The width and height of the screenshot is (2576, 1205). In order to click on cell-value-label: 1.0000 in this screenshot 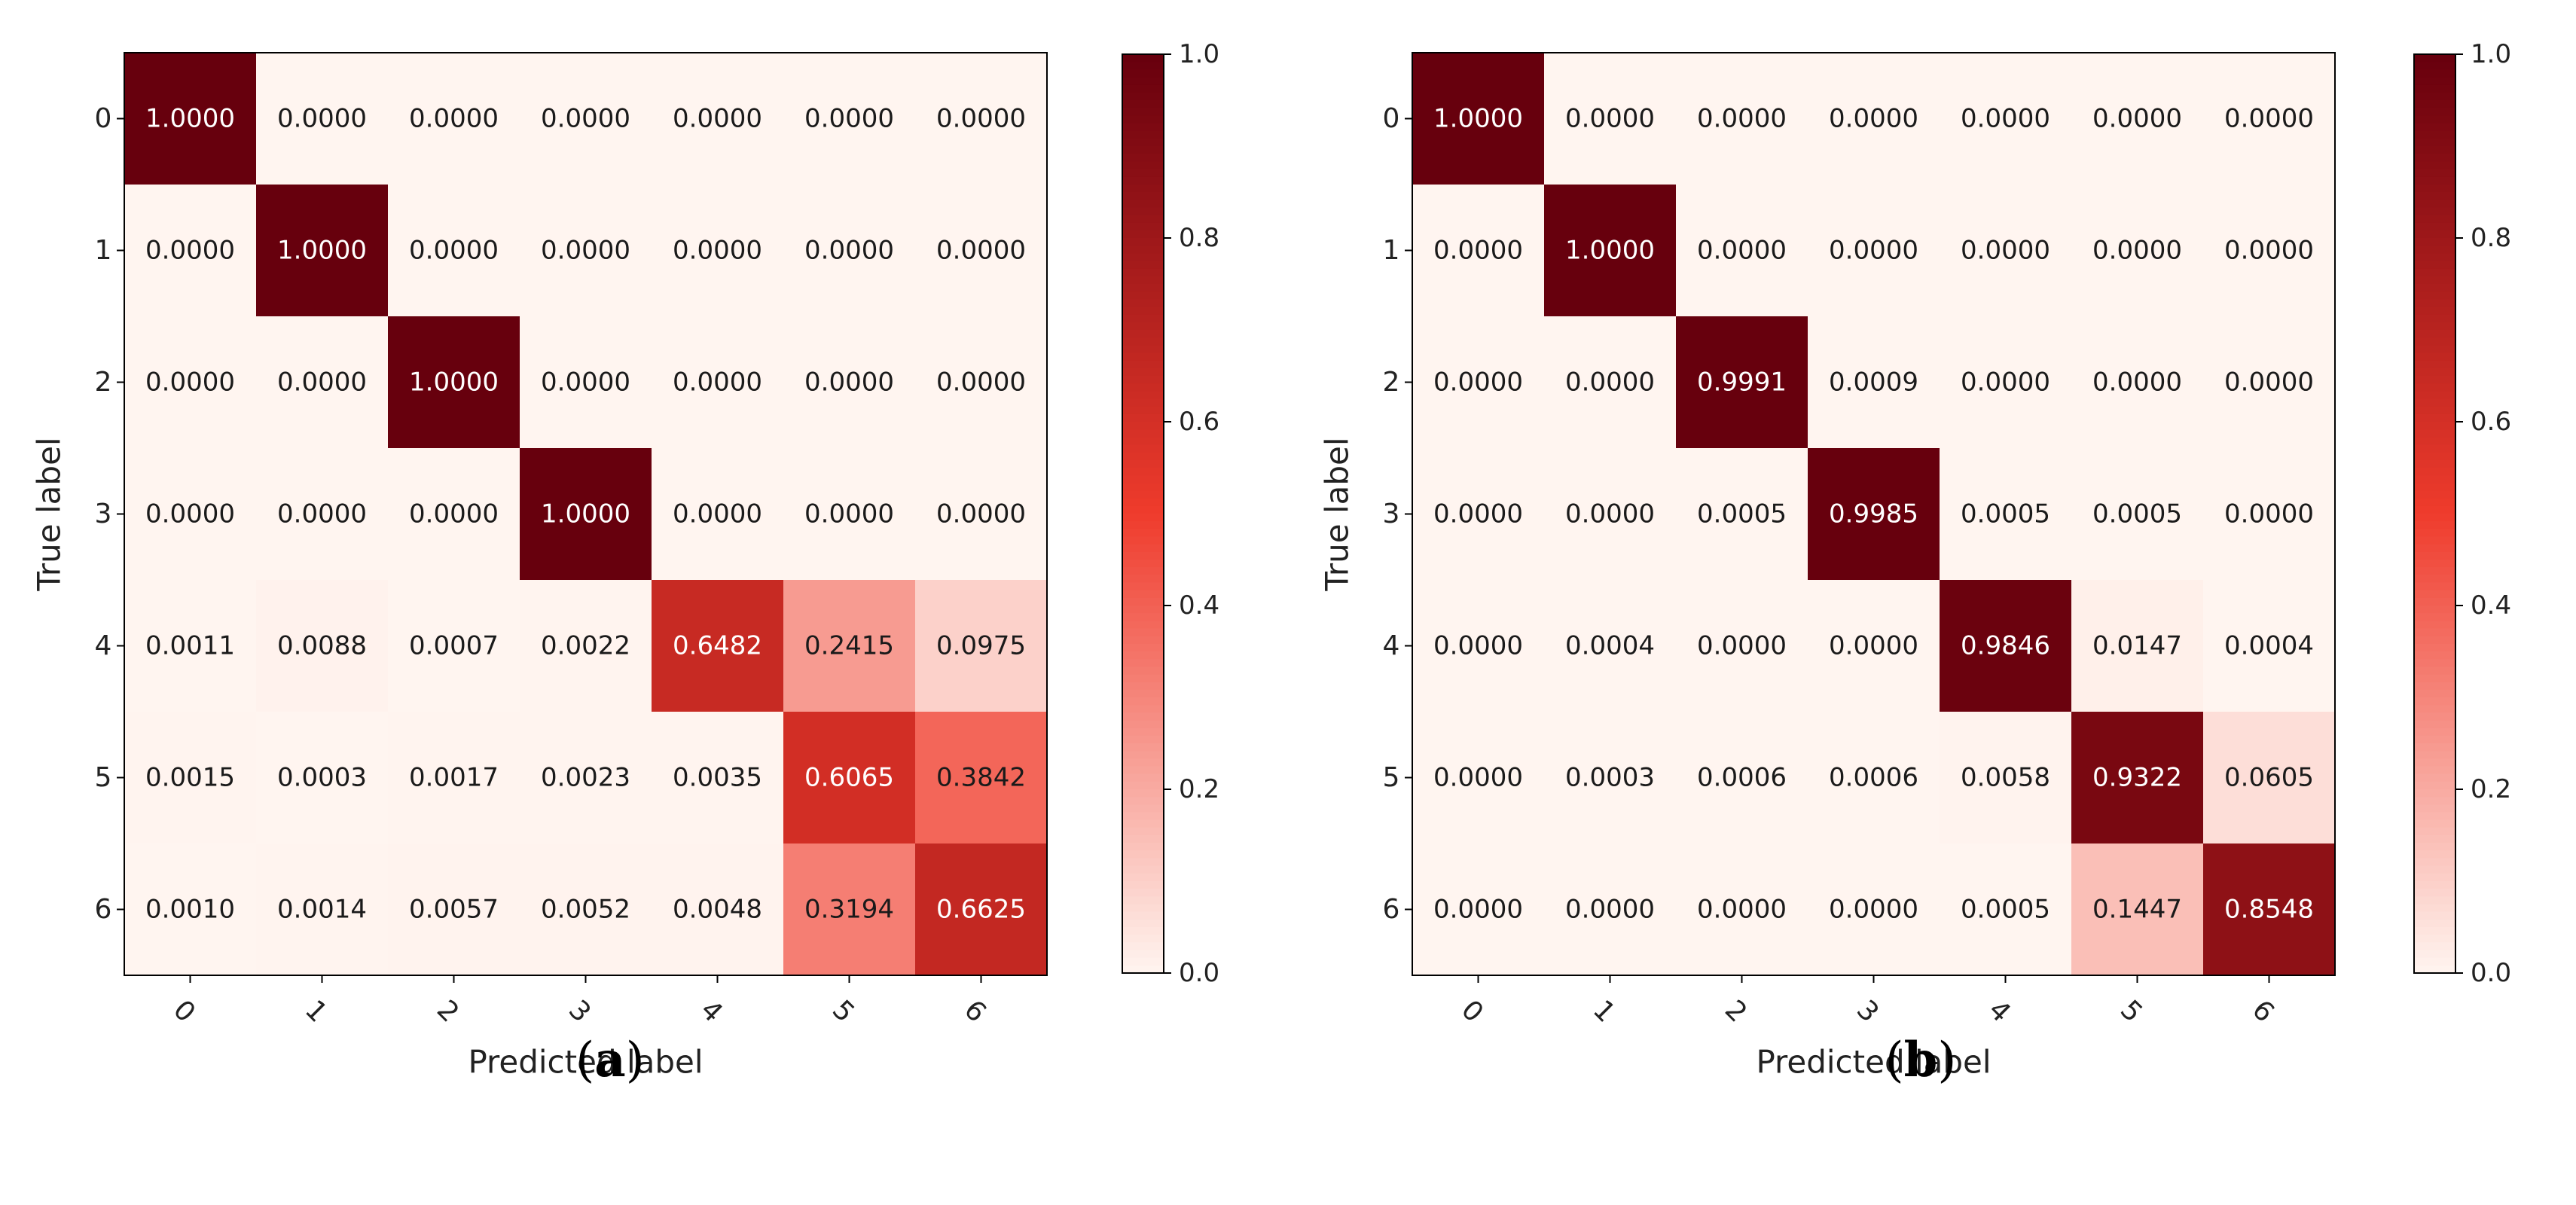, I will do `click(322, 251)`.